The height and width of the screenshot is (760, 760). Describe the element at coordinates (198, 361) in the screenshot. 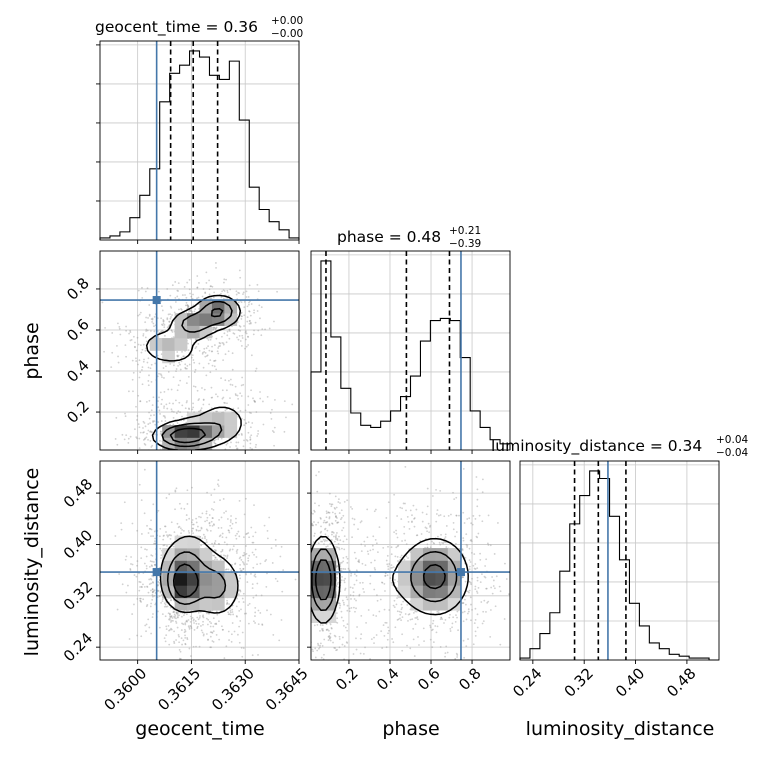

I see `panel-phase-vs-geocent-time` at that location.